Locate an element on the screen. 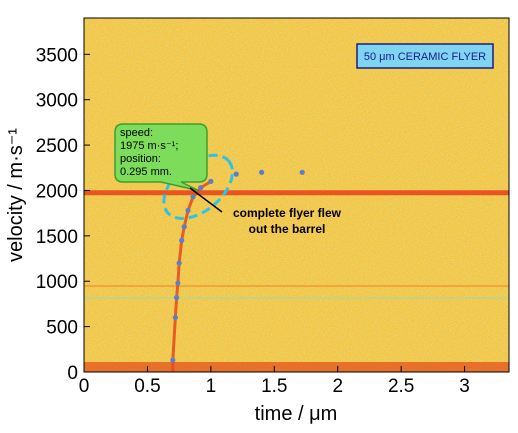 The width and height of the screenshot is (518, 433). speed-callout: speed: 1975 m·s⁻¹; position: 0.295 mm. is located at coordinates (161, 157).